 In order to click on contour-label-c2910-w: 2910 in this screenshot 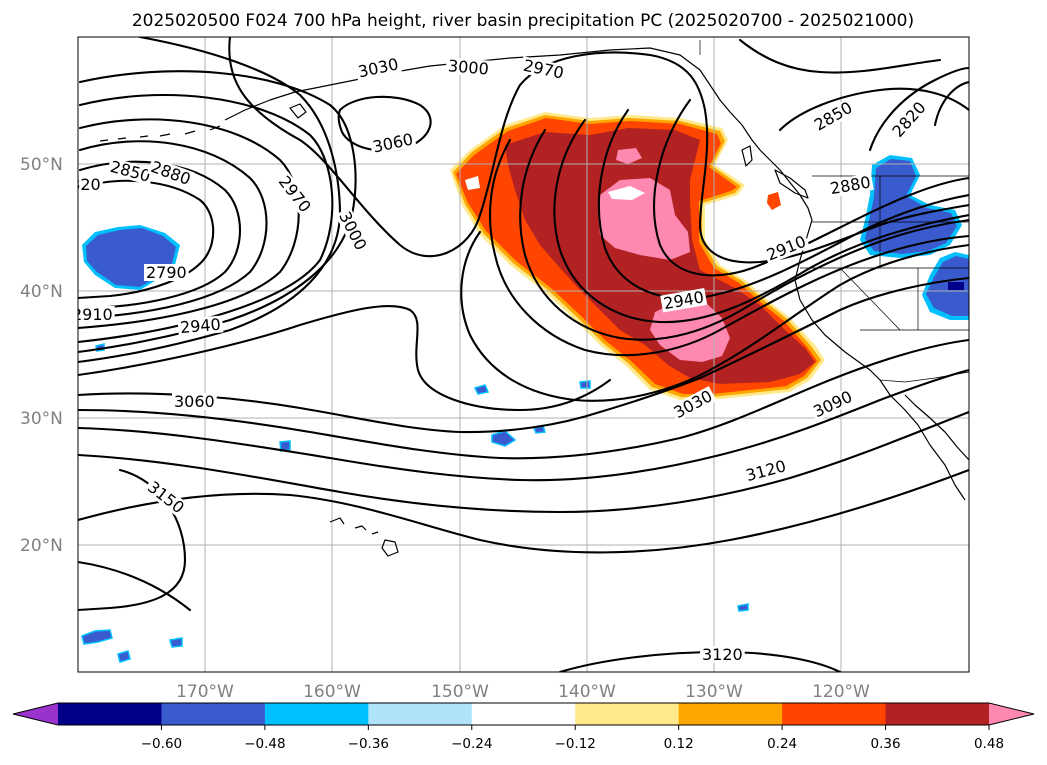, I will do `click(92, 314)`.